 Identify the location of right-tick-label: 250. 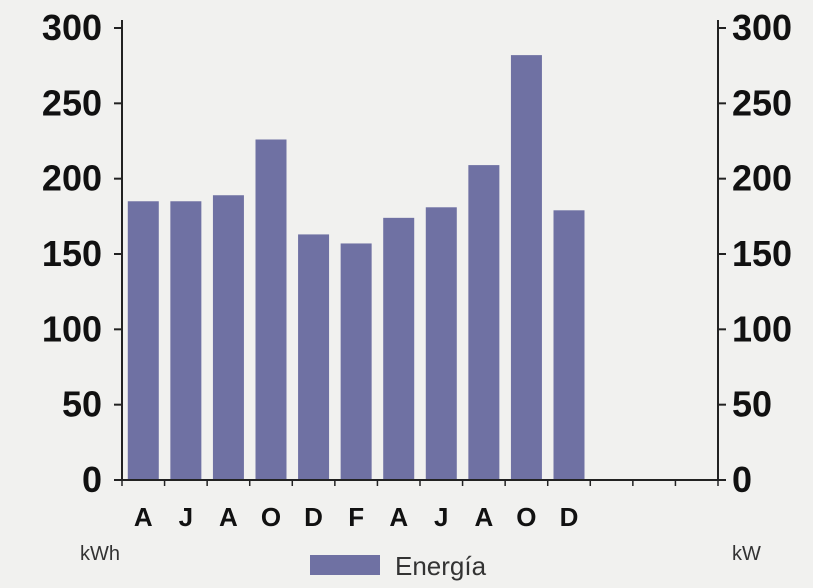
(762, 102).